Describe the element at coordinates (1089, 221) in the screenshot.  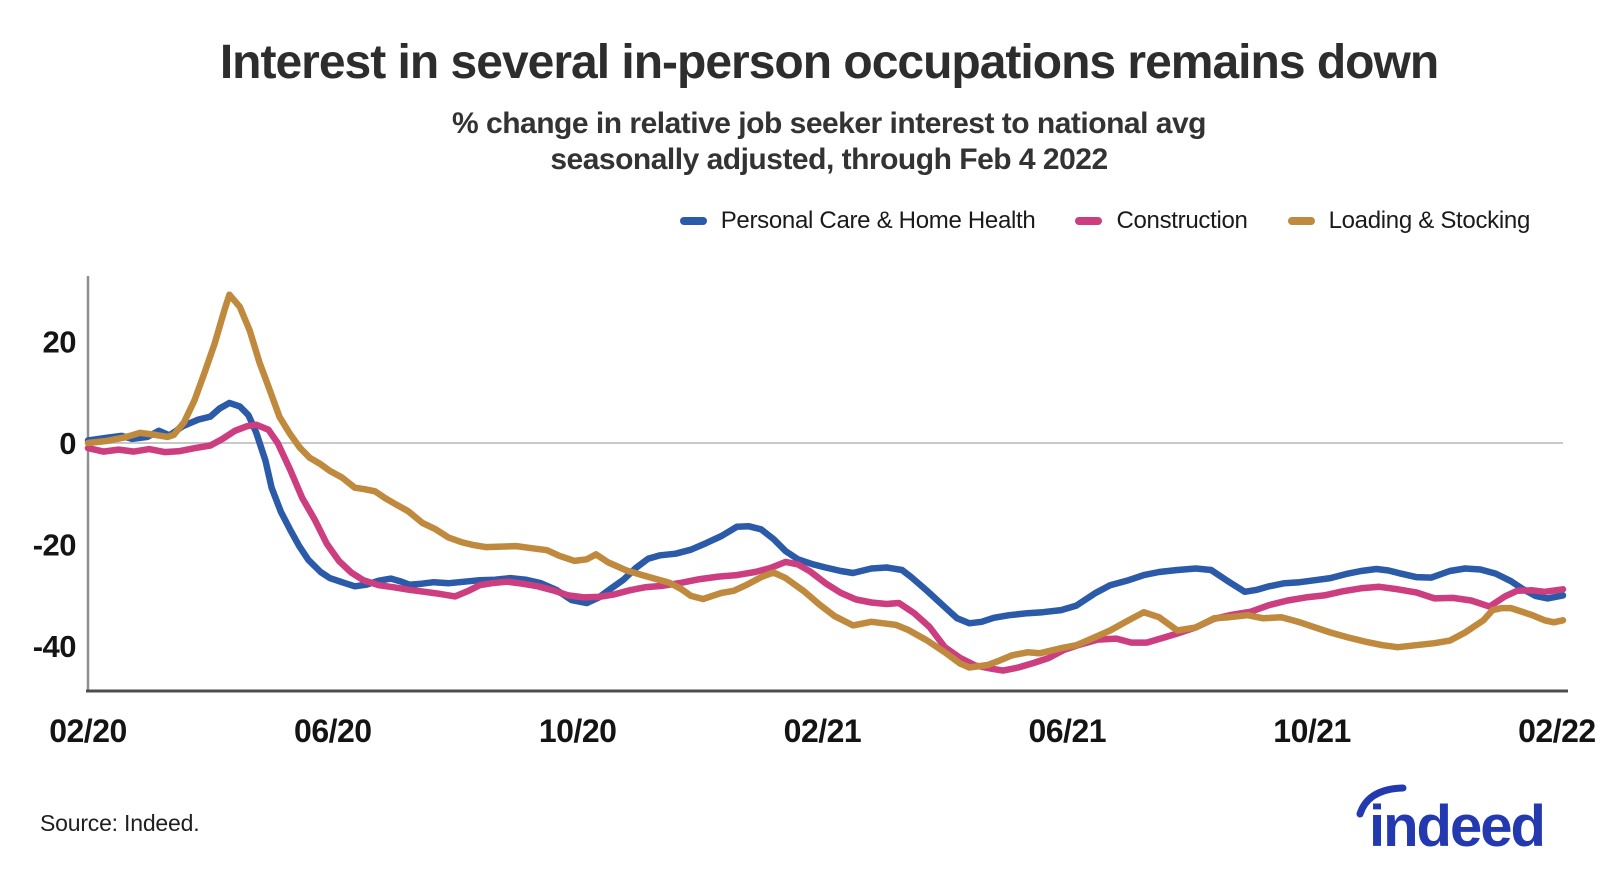
I see `legend-swatch-construction` at that location.